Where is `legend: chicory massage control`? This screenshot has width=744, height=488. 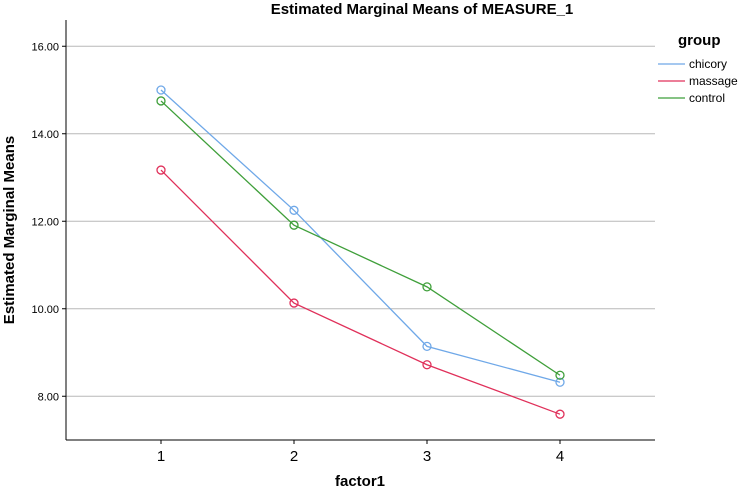 legend: chicory massage control is located at coordinates (698, 81).